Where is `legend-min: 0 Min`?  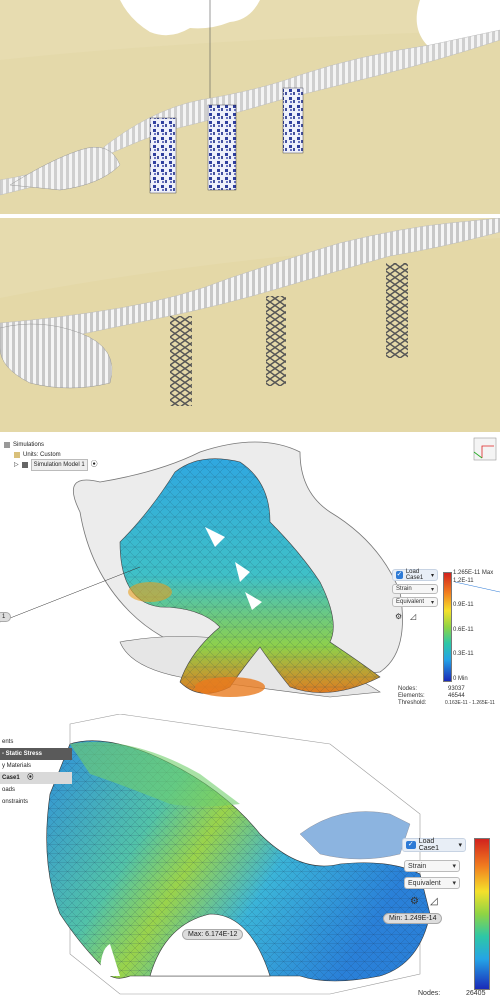 legend-min: 0 Min is located at coordinates (460, 679).